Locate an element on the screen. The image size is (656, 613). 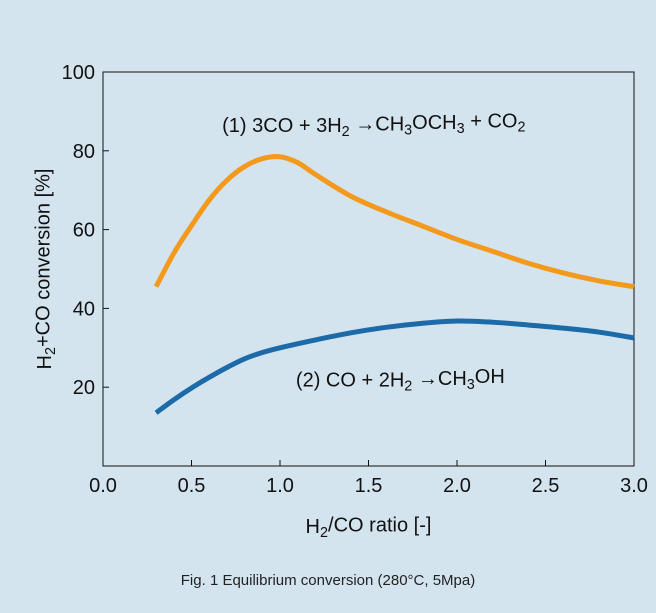
x-tick-label: 2.0 is located at coordinates (457, 486).